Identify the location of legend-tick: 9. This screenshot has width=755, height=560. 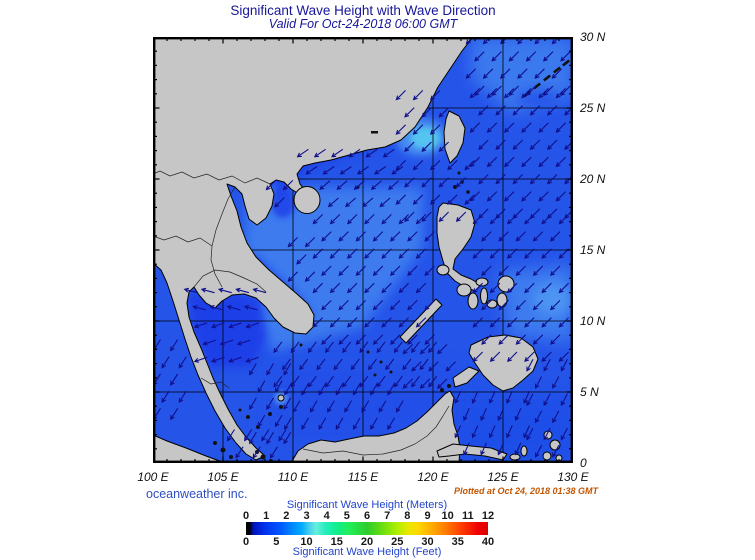
(427, 516).